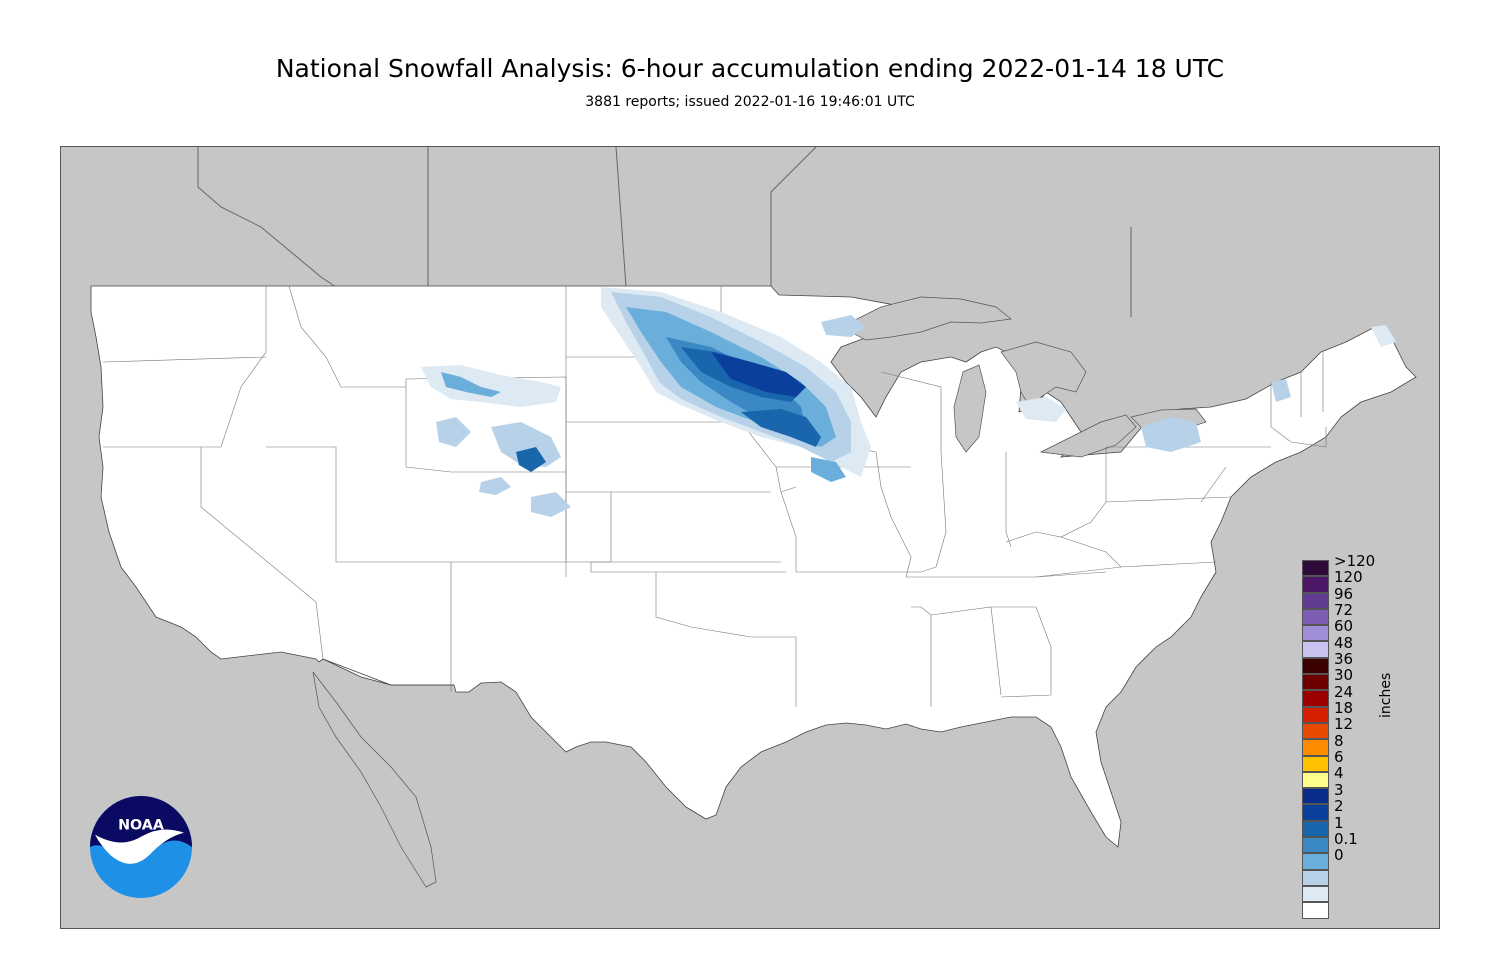 The image size is (1500, 978). What do you see at coordinates (1339, 855) in the screenshot?
I see `legend-label: 0` at bounding box center [1339, 855].